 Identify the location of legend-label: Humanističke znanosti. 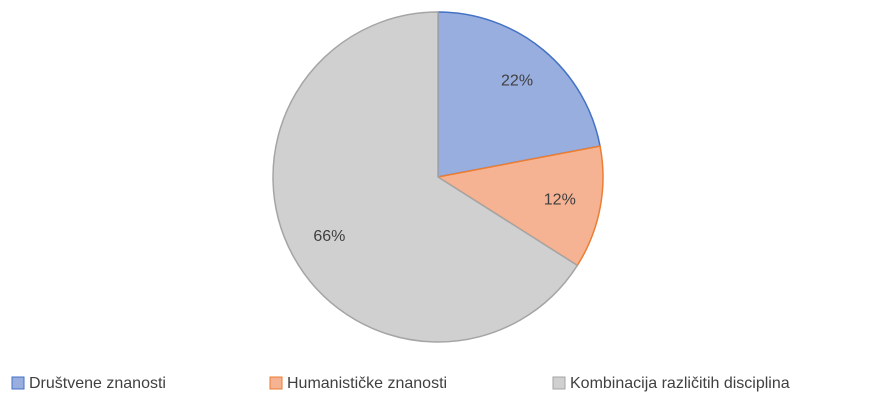
(367, 383).